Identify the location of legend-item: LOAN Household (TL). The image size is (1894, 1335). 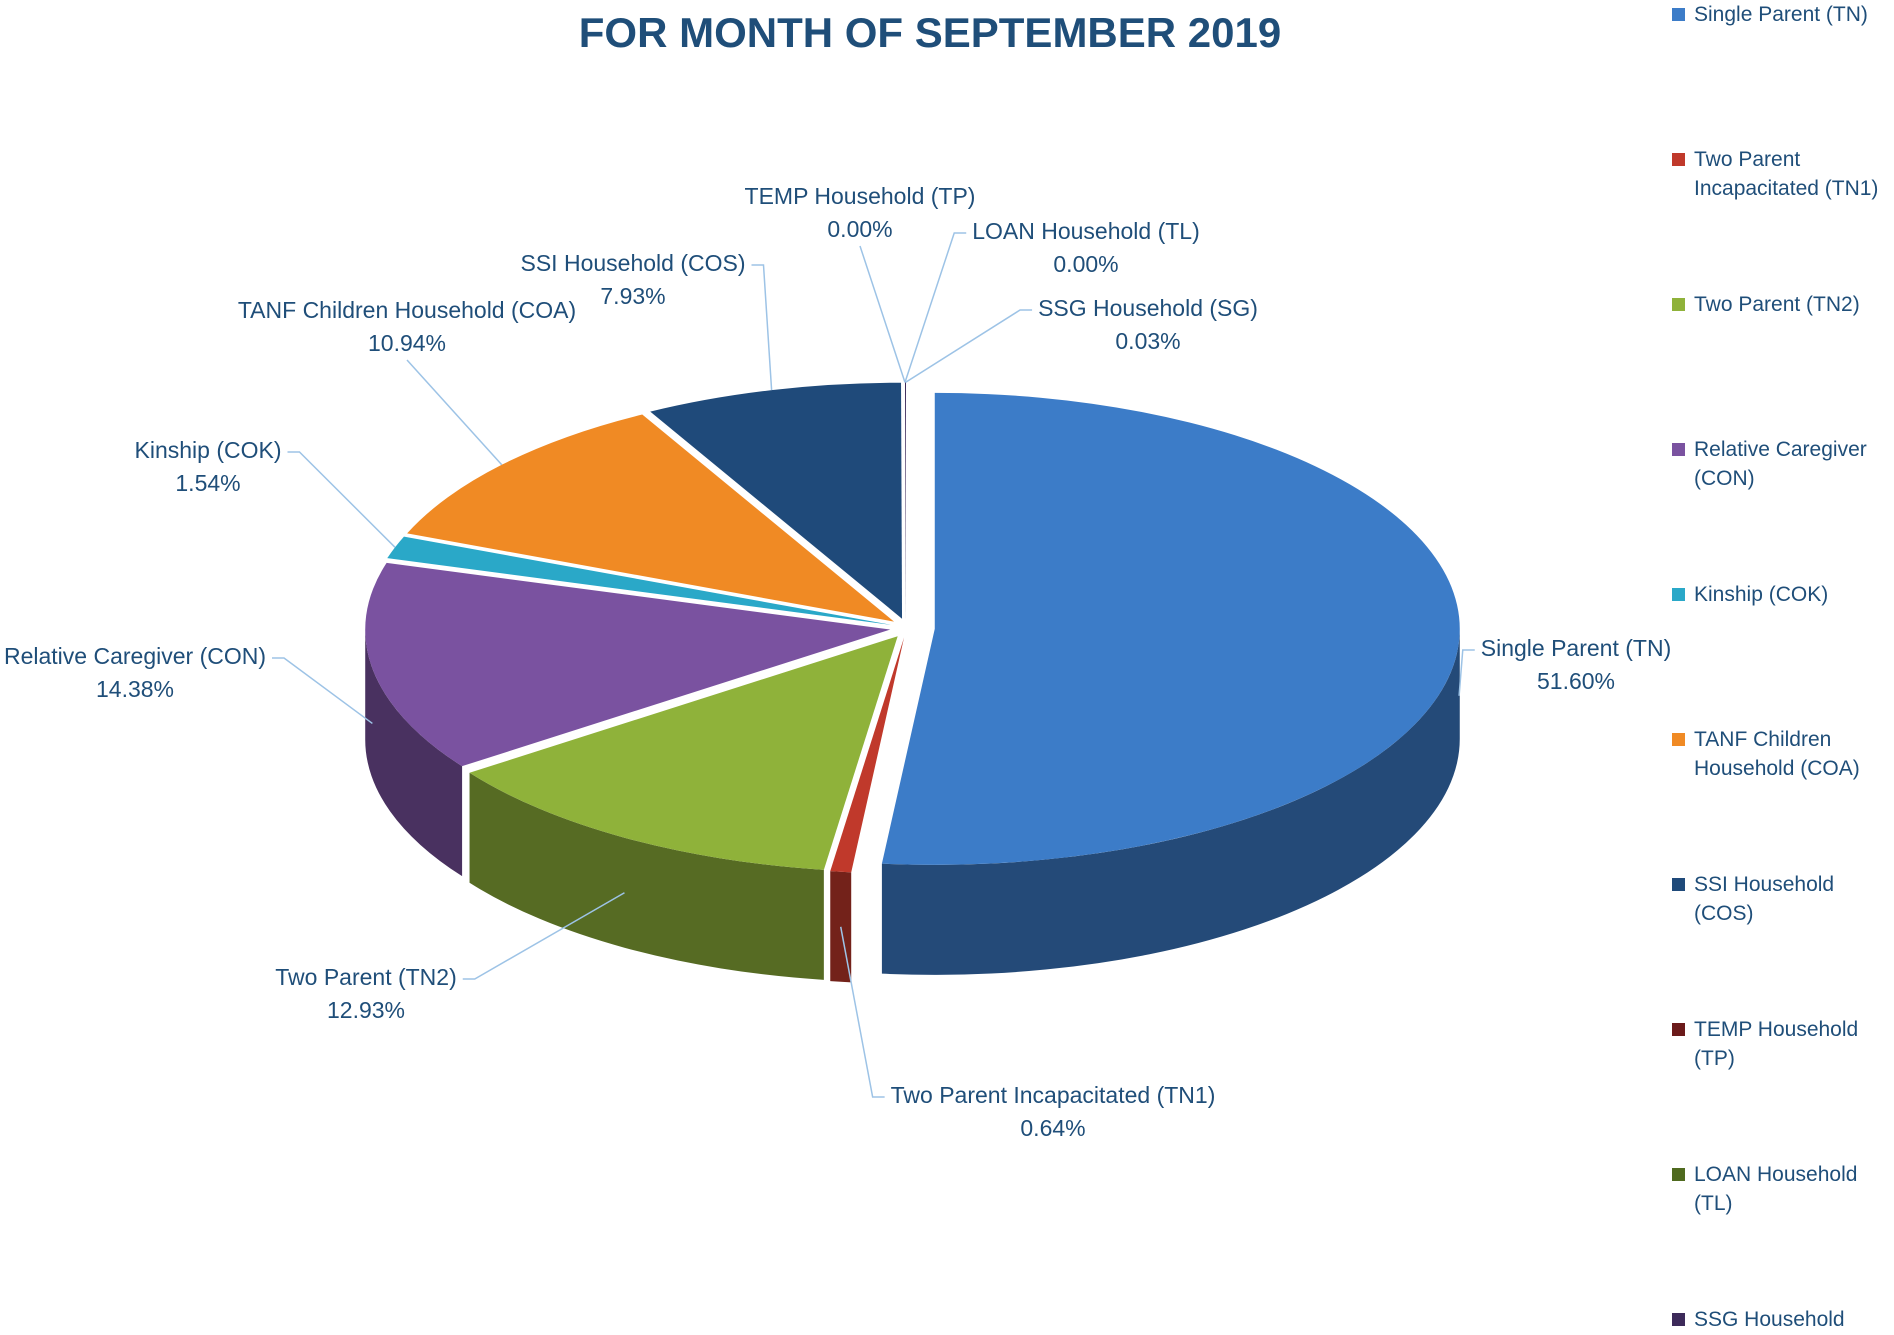
(1781, 1189).